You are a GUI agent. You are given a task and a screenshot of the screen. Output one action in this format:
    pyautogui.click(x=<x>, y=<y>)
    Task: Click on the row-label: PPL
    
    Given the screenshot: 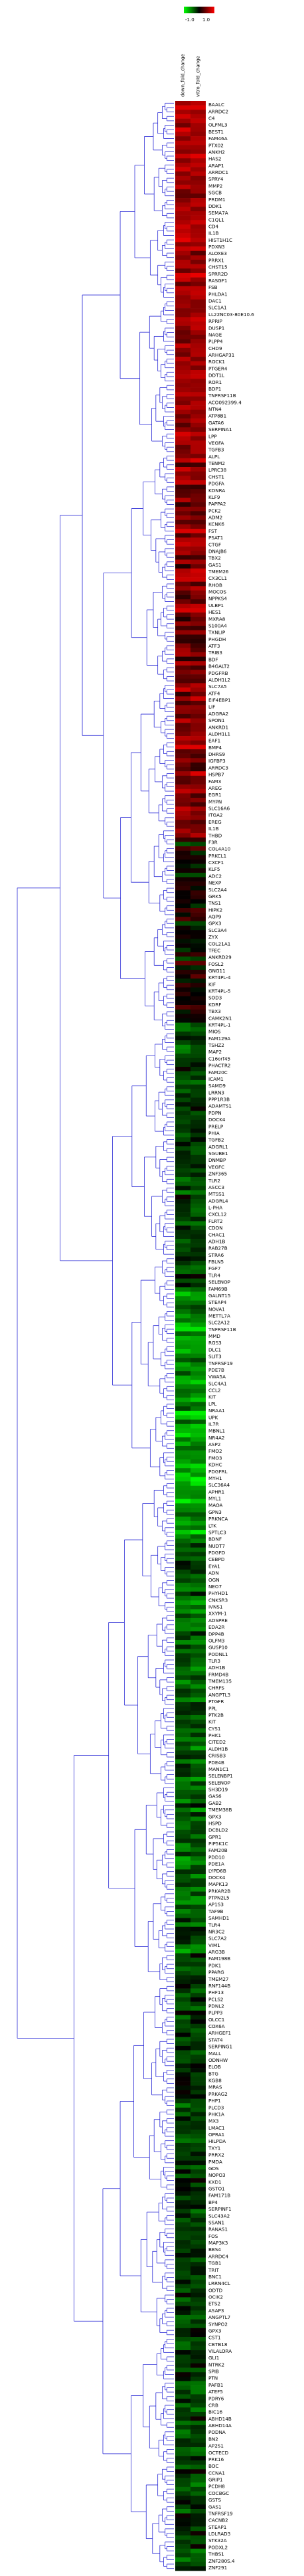 What is the action you would take?
    pyautogui.click(x=212, y=1708)
    